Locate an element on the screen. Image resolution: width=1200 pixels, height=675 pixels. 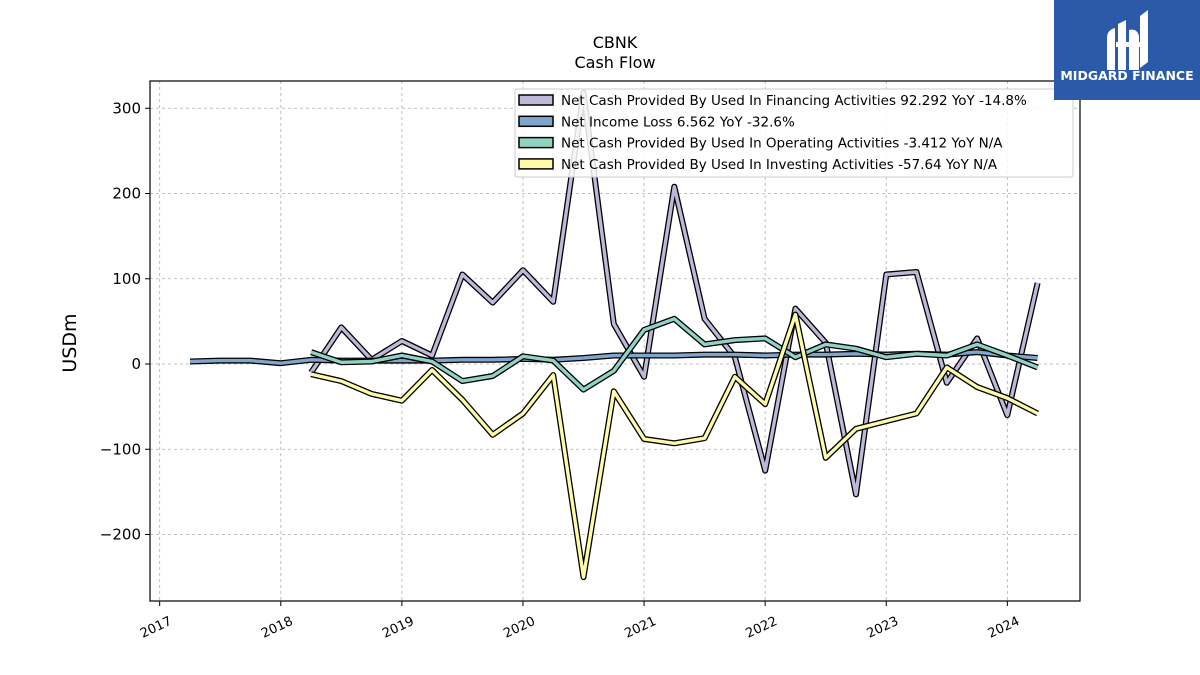
brand-name: MIDGARD FINANCE is located at coordinates (1126, 75).